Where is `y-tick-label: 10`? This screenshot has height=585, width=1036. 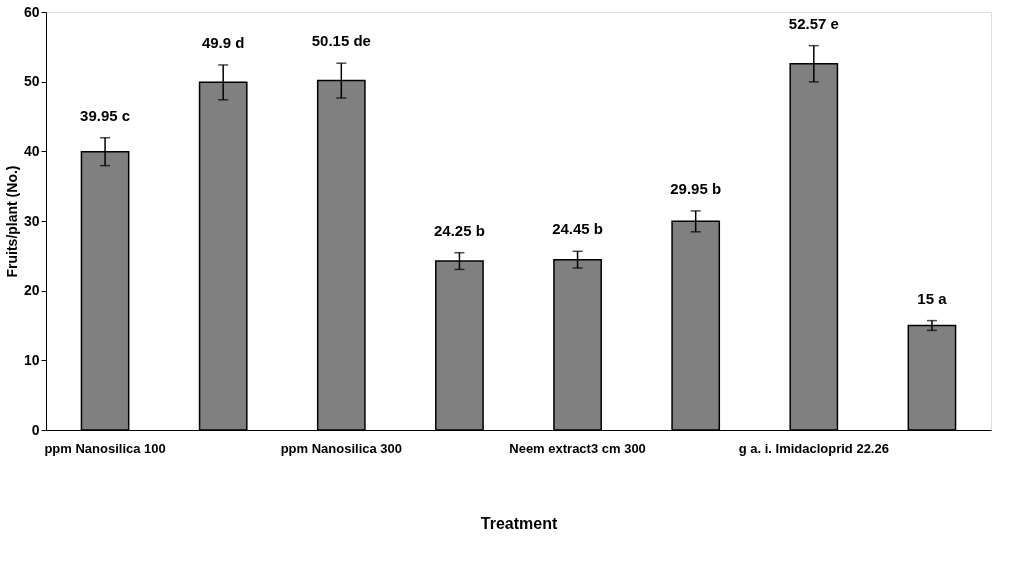 y-tick-label: 10 is located at coordinates (31, 359).